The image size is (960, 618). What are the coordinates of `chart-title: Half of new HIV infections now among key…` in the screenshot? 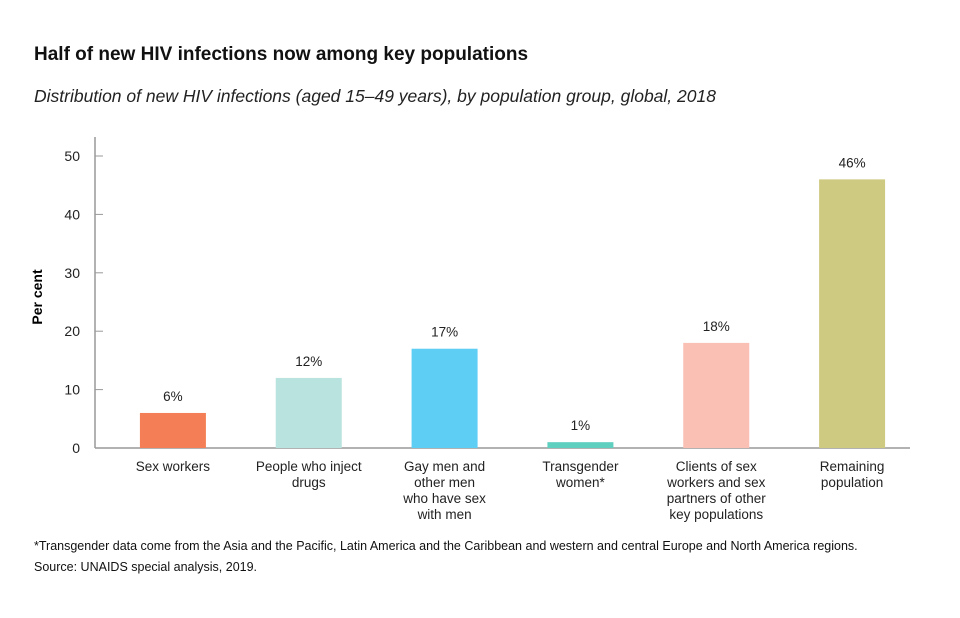 It's located at (281, 54).